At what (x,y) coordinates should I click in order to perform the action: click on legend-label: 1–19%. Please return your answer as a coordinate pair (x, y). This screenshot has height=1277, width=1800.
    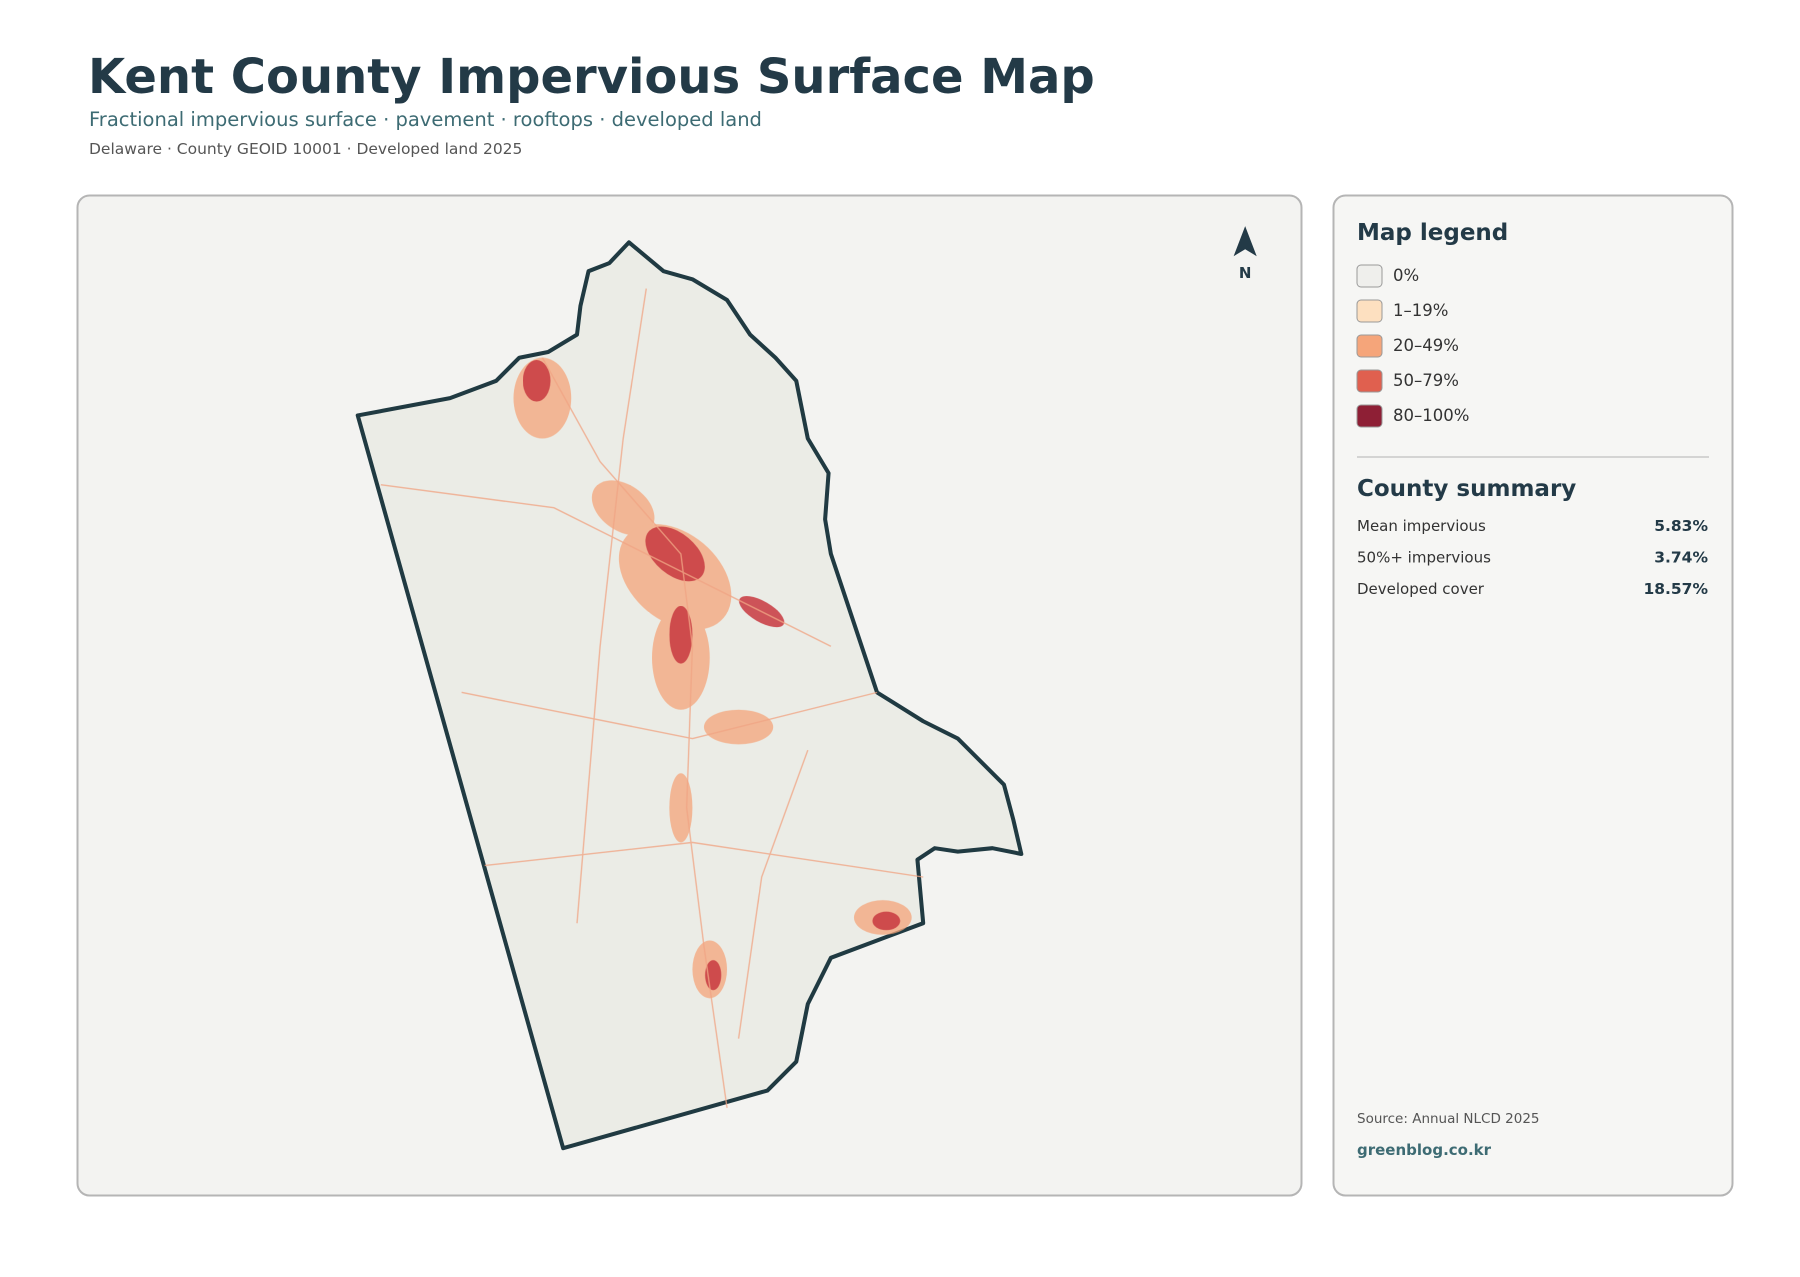
    Looking at the image, I should click on (1420, 310).